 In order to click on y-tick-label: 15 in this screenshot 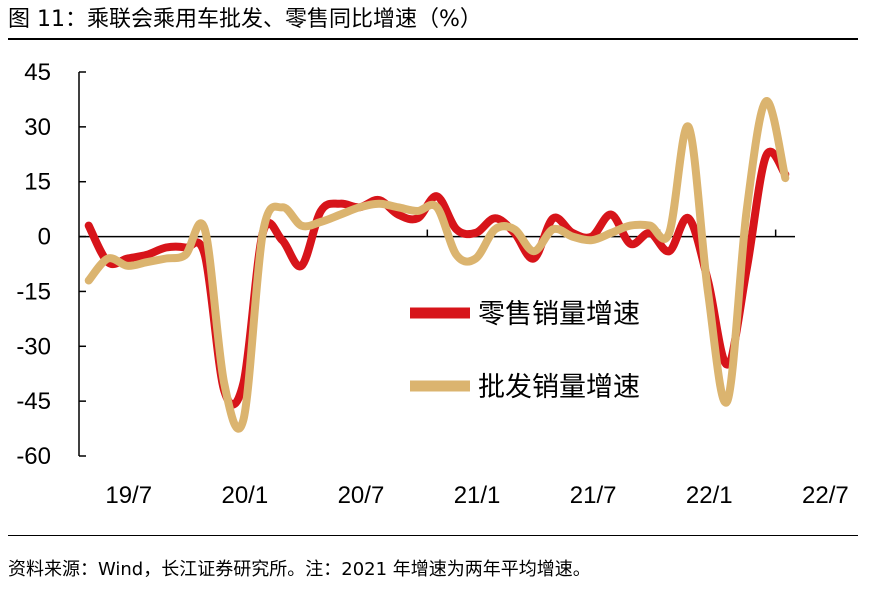, I will do `click(37, 182)`.